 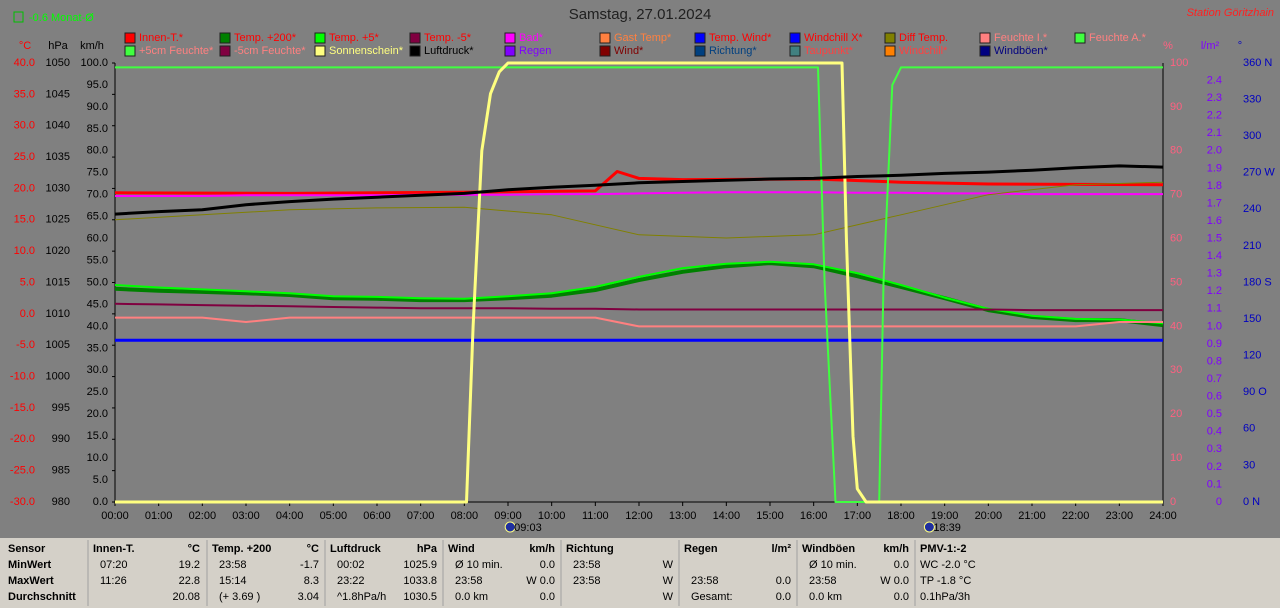 What do you see at coordinates (290, 516) in the screenshot?
I see `x-tick-label: 04:00` at bounding box center [290, 516].